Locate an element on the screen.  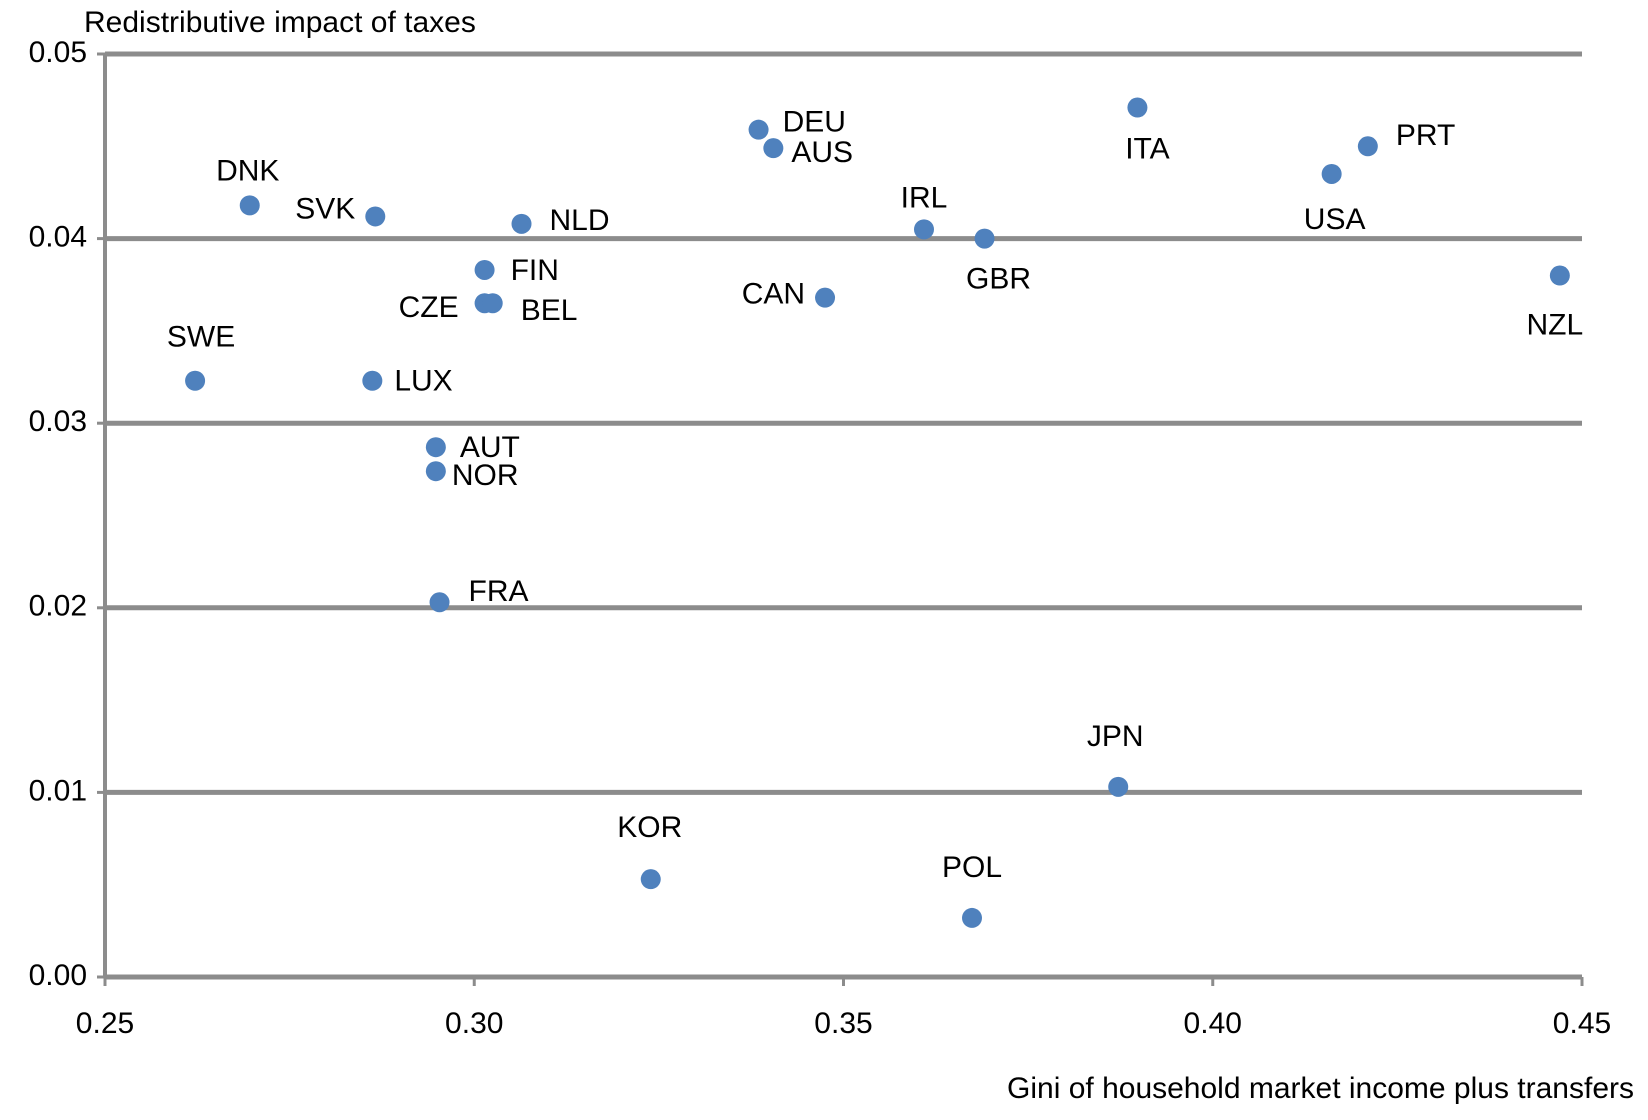
point-label: DNK is located at coordinates (247, 170).